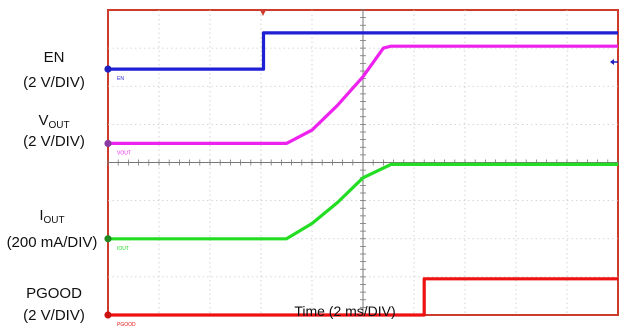 This screenshot has height=330, width=620. What do you see at coordinates (123, 249) in the screenshot?
I see `trace-tag-iout: IOUT` at bounding box center [123, 249].